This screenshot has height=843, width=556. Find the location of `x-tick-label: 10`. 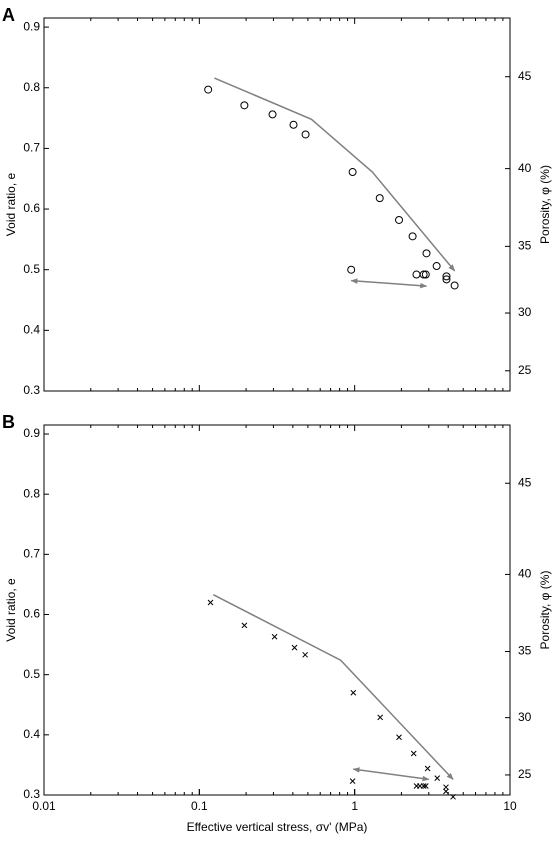

x-tick-label: 10 is located at coordinates (510, 806).